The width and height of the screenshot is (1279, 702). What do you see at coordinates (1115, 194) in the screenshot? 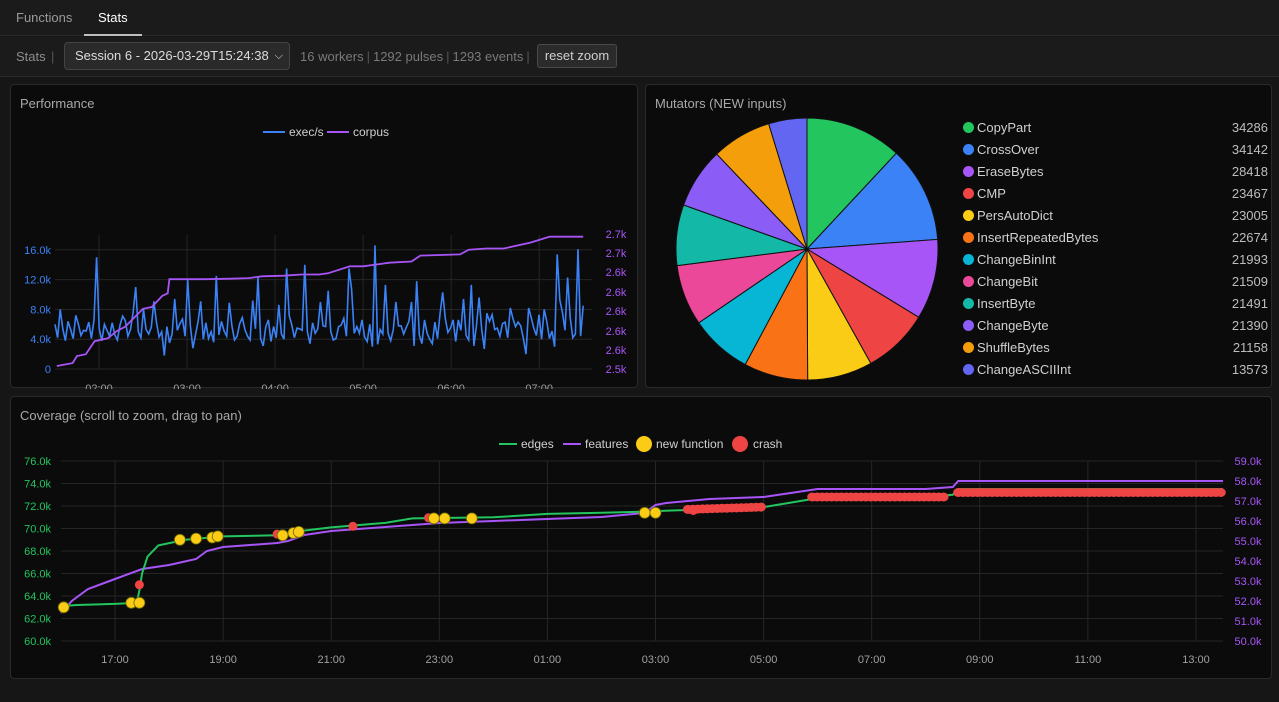
I see `legend-item: CMP 23467` at bounding box center [1115, 194].